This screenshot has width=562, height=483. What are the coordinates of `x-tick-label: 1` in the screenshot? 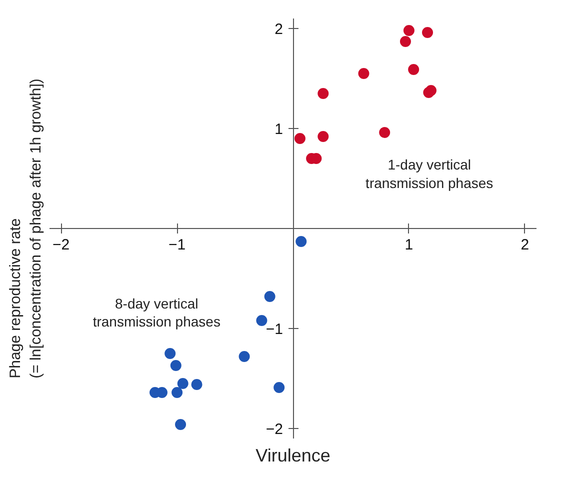 It's located at (409, 245).